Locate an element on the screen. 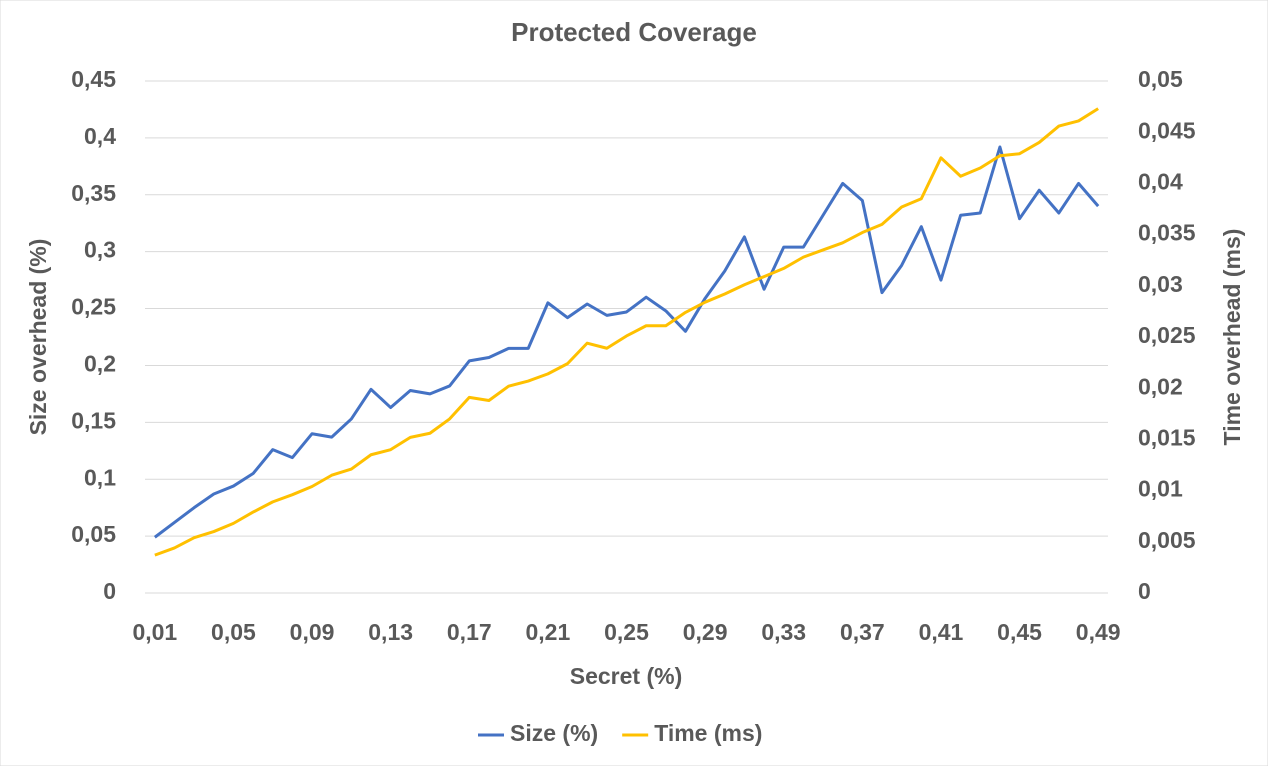 This screenshot has width=1268, height=766. x-tick-label: 0,05 is located at coordinates (233, 632).